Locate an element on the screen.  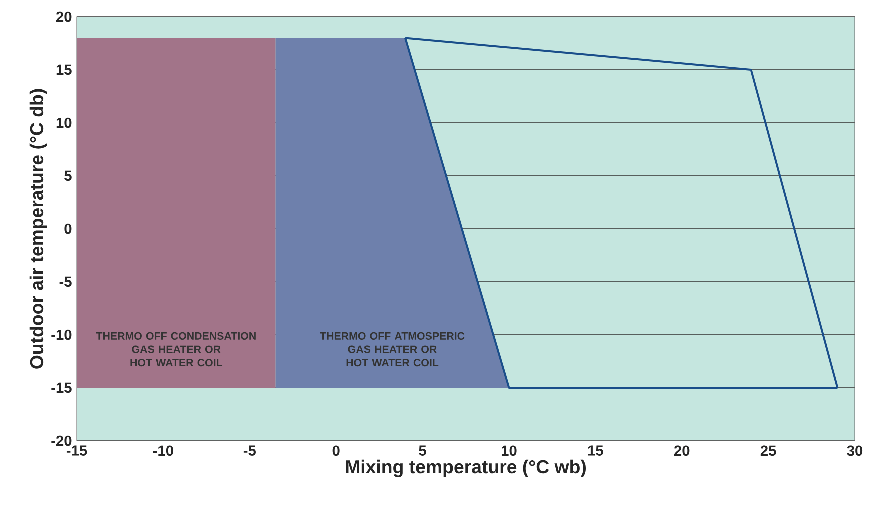
annotation: THERMO OFF ATMOSPERIC GAS HEATER OR HOT WATER COIL is located at coordinates (392, 349).